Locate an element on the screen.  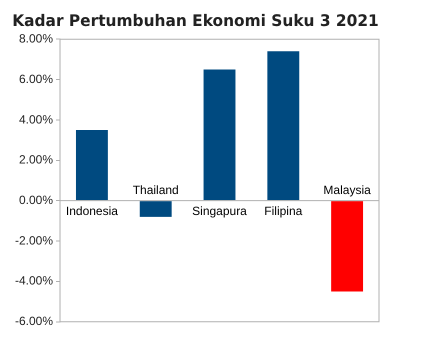
y-tick-label: 8.00% is located at coordinates (36, 39).